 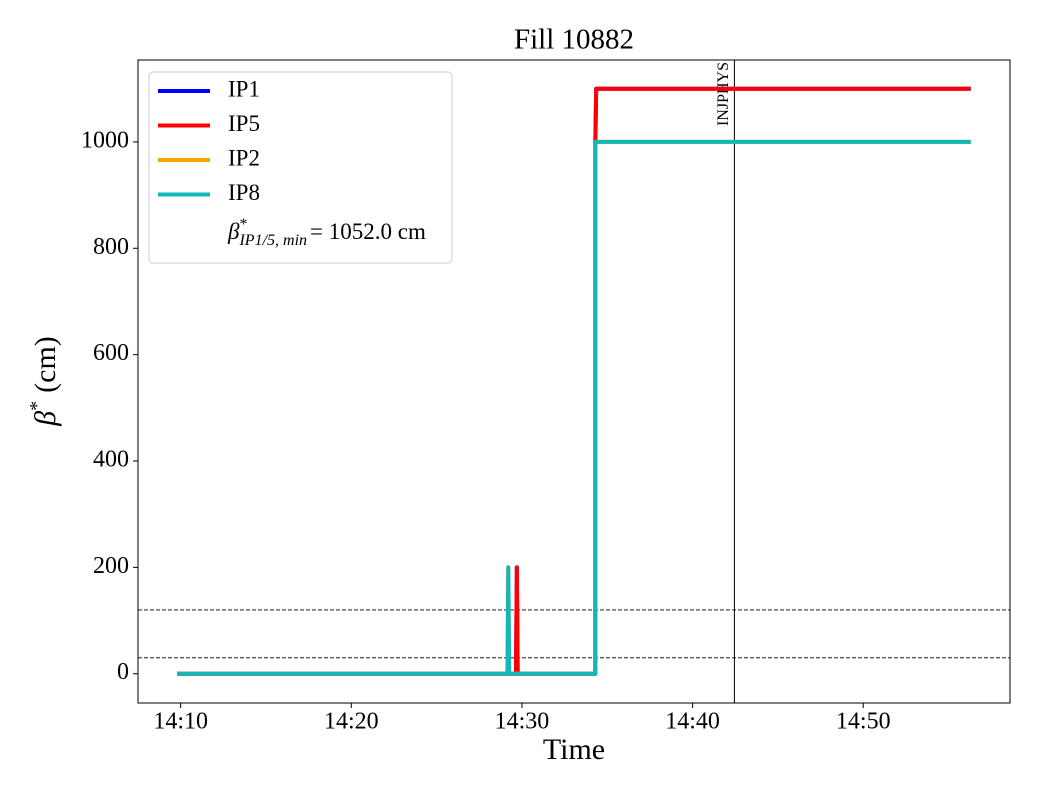 What do you see at coordinates (244, 192) in the screenshot?
I see `legend-label: IP8` at bounding box center [244, 192].